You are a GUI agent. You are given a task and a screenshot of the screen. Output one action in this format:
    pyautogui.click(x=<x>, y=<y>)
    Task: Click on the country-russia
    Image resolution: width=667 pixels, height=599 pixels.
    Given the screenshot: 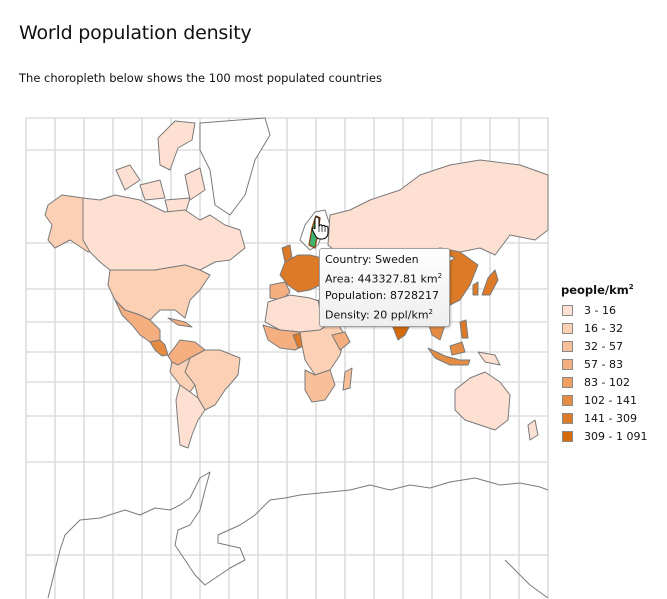 What is the action you would take?
    pyautogui.click(x=438, y=207)
    